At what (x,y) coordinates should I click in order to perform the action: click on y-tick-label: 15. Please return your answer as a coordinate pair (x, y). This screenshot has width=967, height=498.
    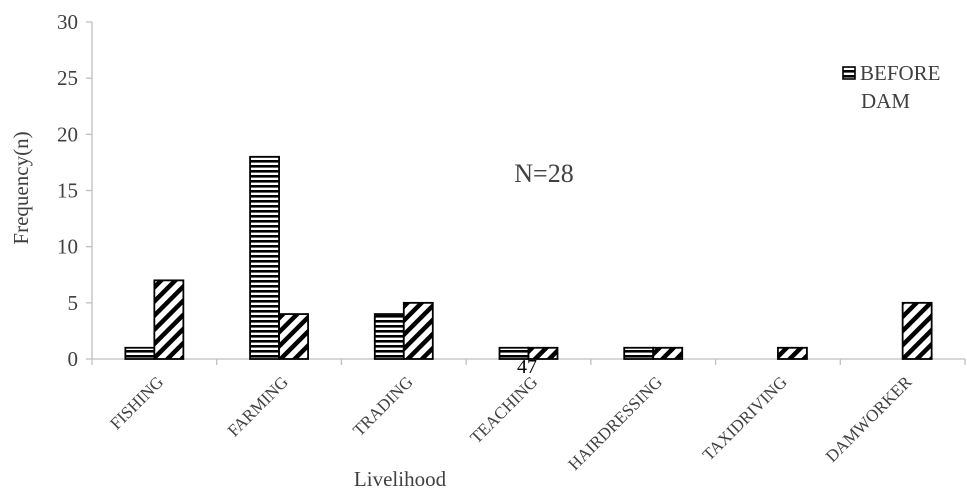
    Looking at the image, I should click on (67, 191).